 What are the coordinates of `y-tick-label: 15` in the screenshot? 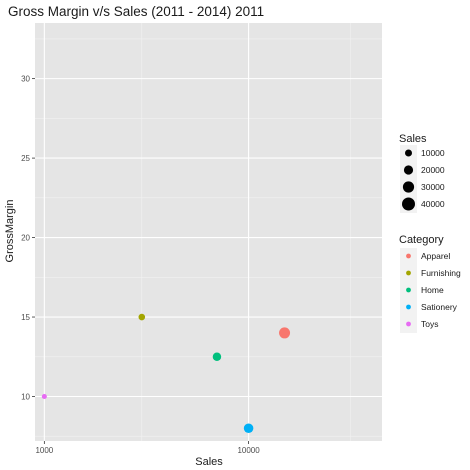 It's located at (25, 317).